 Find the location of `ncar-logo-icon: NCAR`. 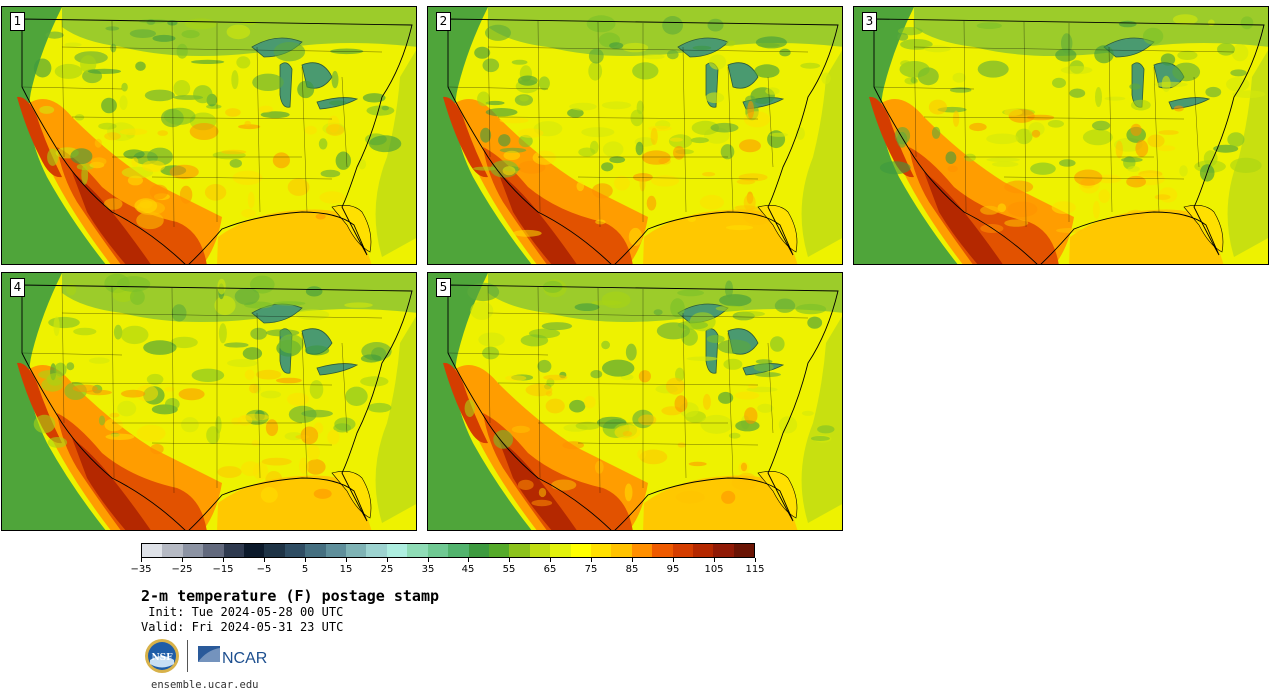

ncar-logo-icon: NCAR is located at coordinates (232, 656).